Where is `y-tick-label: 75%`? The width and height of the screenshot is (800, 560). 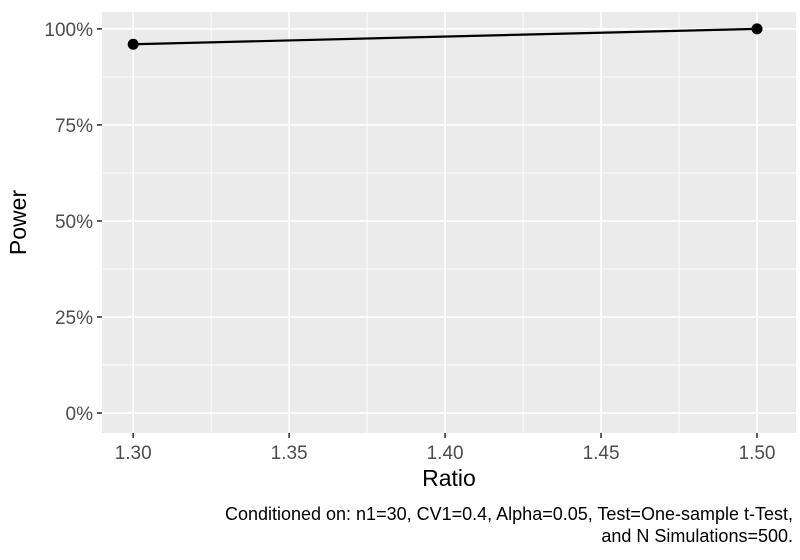
y-tick-label: 75% is located at coordinates (74, 126).